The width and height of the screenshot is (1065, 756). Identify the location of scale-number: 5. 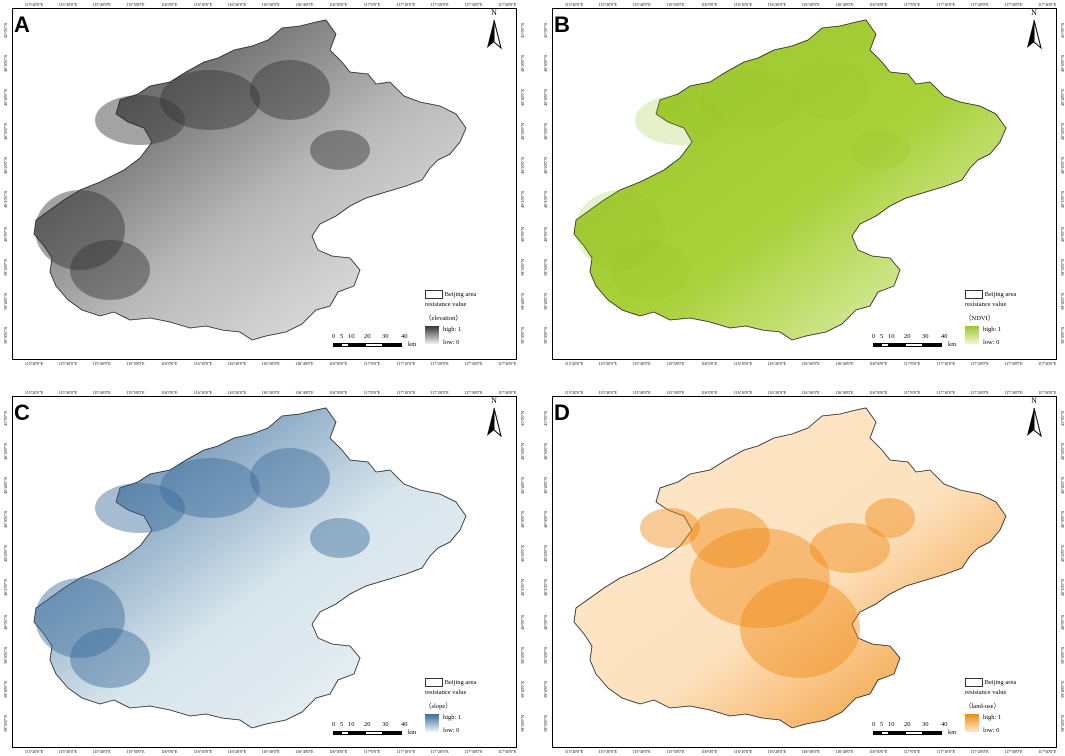
(882, 336).